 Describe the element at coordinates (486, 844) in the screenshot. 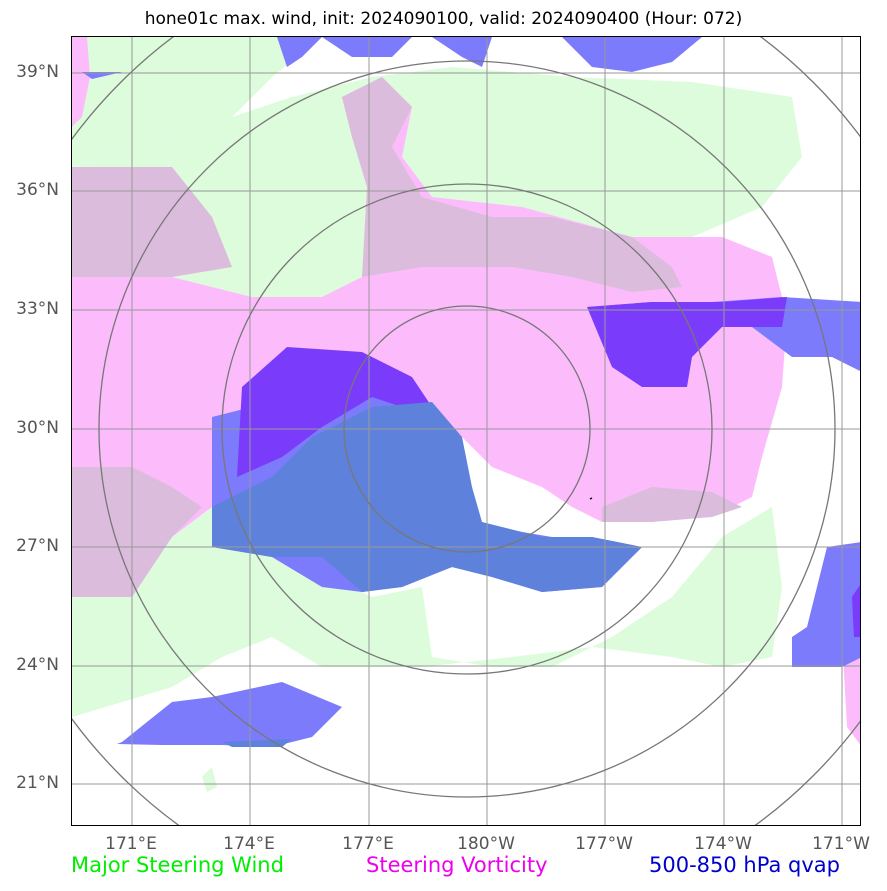

I see `lon-label: 180°W` at that location.